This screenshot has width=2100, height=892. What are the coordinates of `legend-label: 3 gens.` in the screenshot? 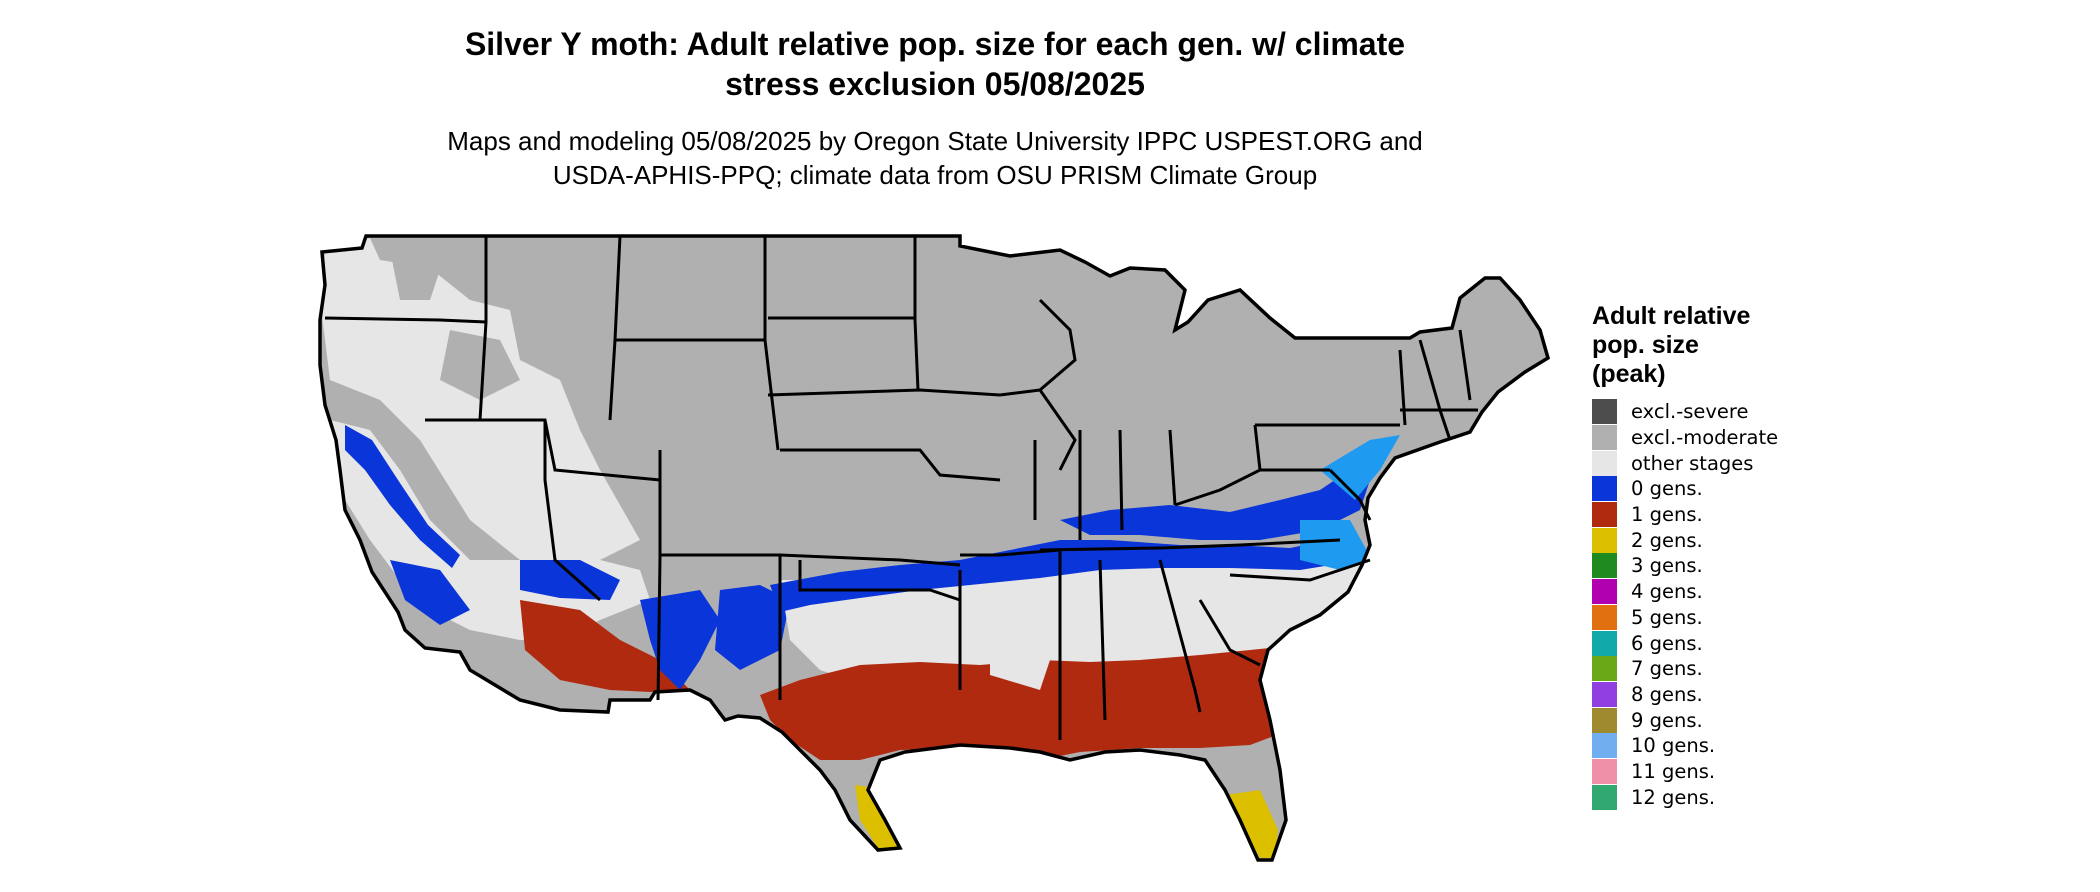 It's located at (1667, 566).